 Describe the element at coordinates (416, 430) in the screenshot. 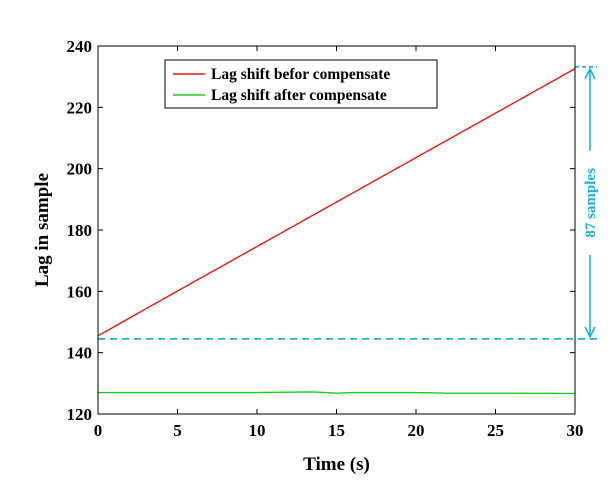

I see `x-tick-label: 20` at that location.